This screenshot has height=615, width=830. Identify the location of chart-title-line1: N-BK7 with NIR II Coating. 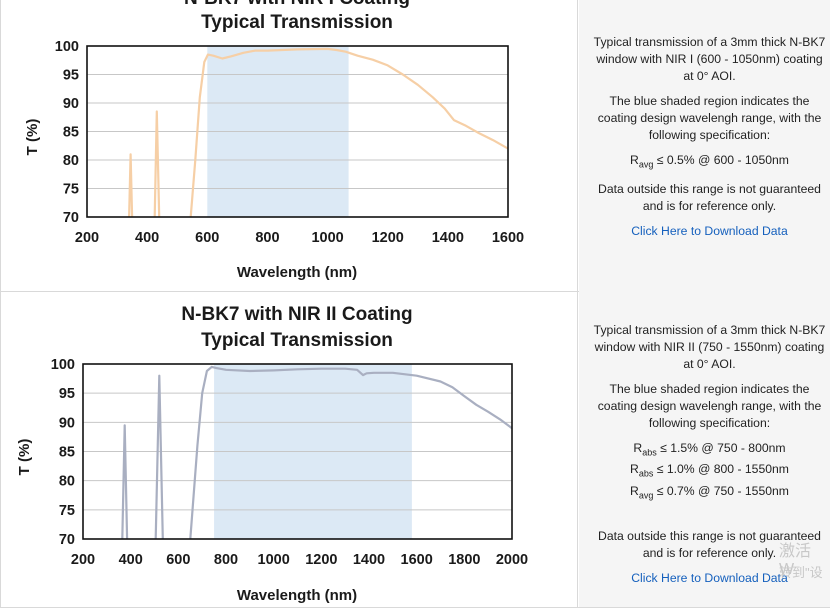
(296, 314).